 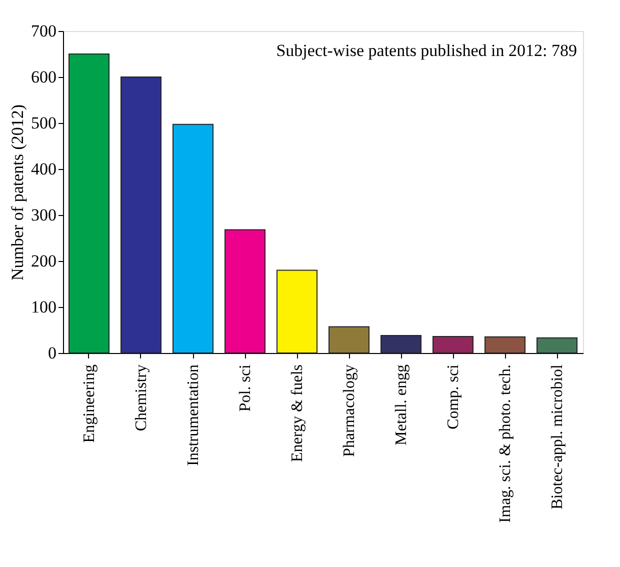 What do you see at coordinates (43, 261) in the screenshot?
I see `y-tick-label: 200` at bounding box center [43, 261].